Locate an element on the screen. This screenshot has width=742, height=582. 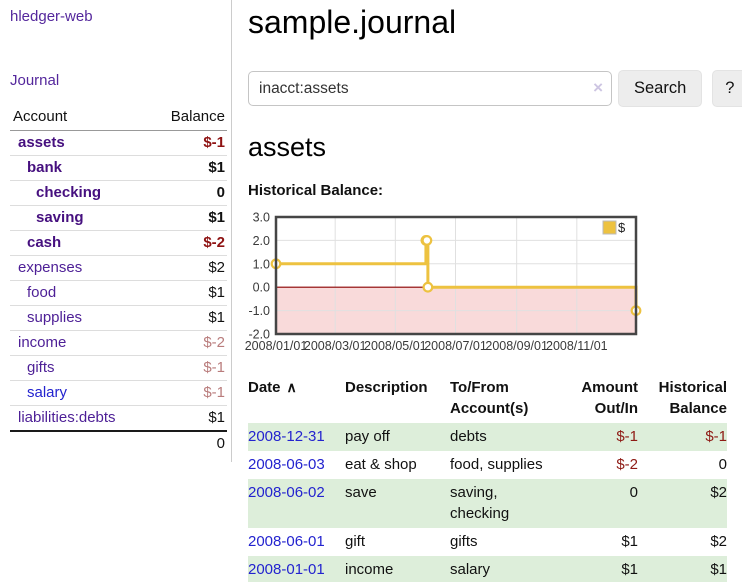
transaction-accounts: debts is located at coordinates (468, 436).